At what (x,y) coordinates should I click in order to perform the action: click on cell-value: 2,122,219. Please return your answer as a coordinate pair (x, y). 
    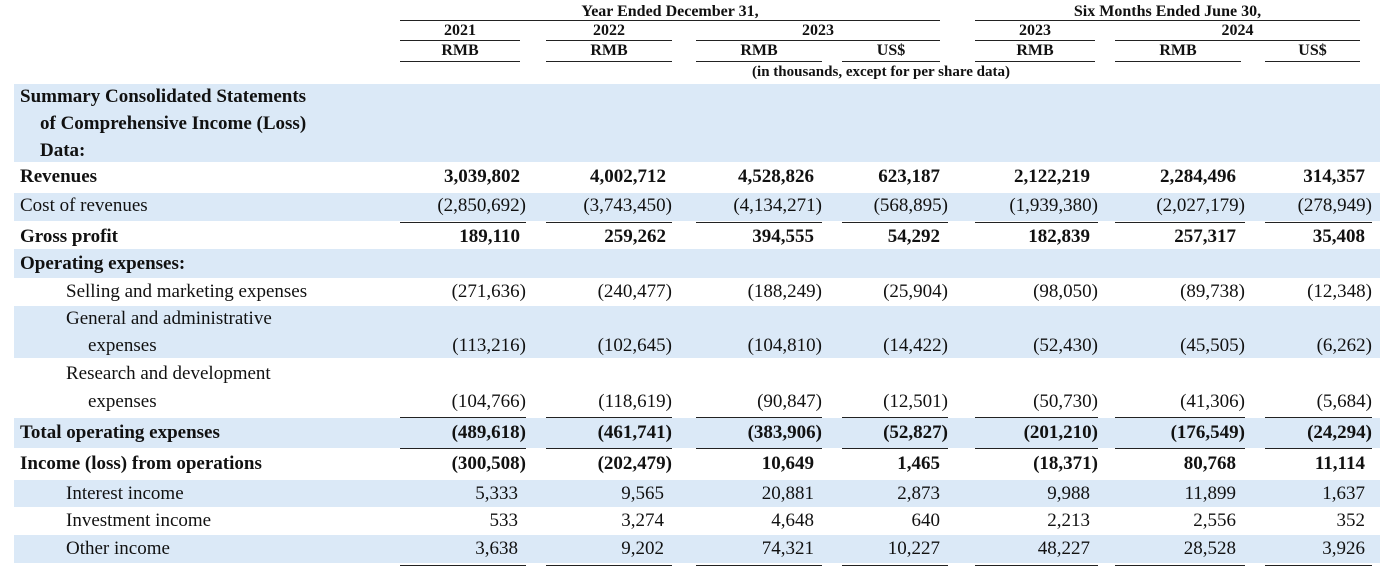
    Looking at the image, I should click on (1052, 176).